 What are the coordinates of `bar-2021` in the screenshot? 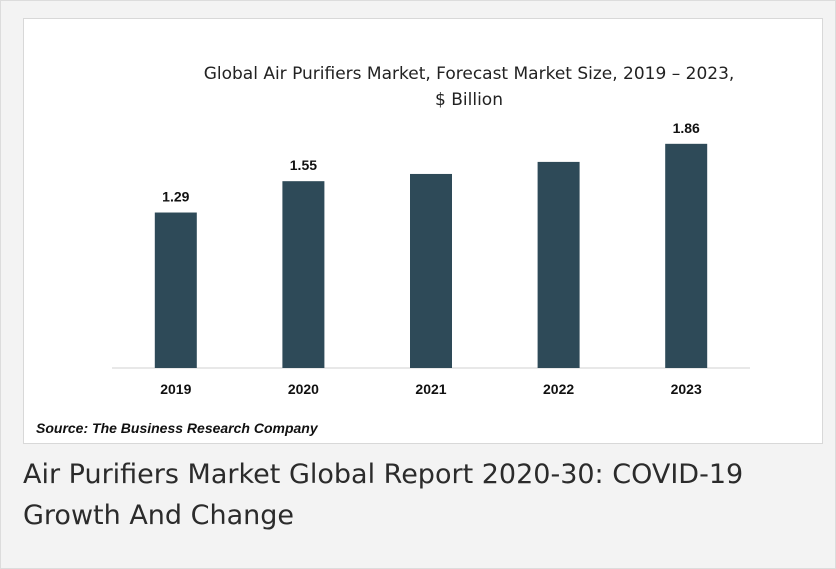 It's located at (431, 271).